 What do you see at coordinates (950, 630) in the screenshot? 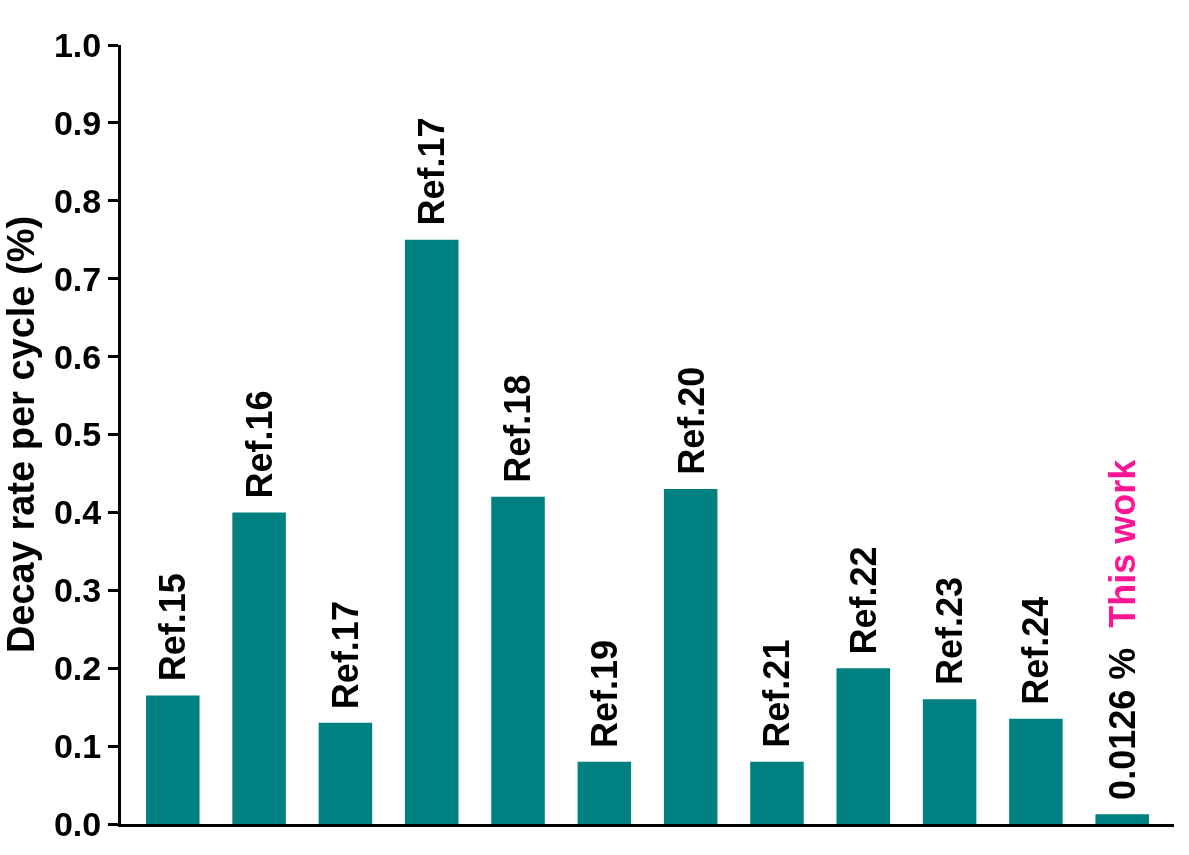
I see `x-tick-label: Ref.23` at bounding box center [950, 630].